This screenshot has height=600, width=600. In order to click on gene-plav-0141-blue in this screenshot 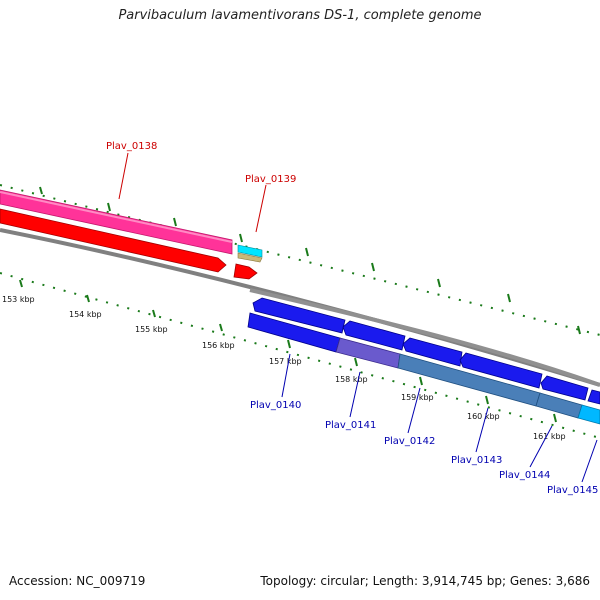, I will do `click(374, 335)`.